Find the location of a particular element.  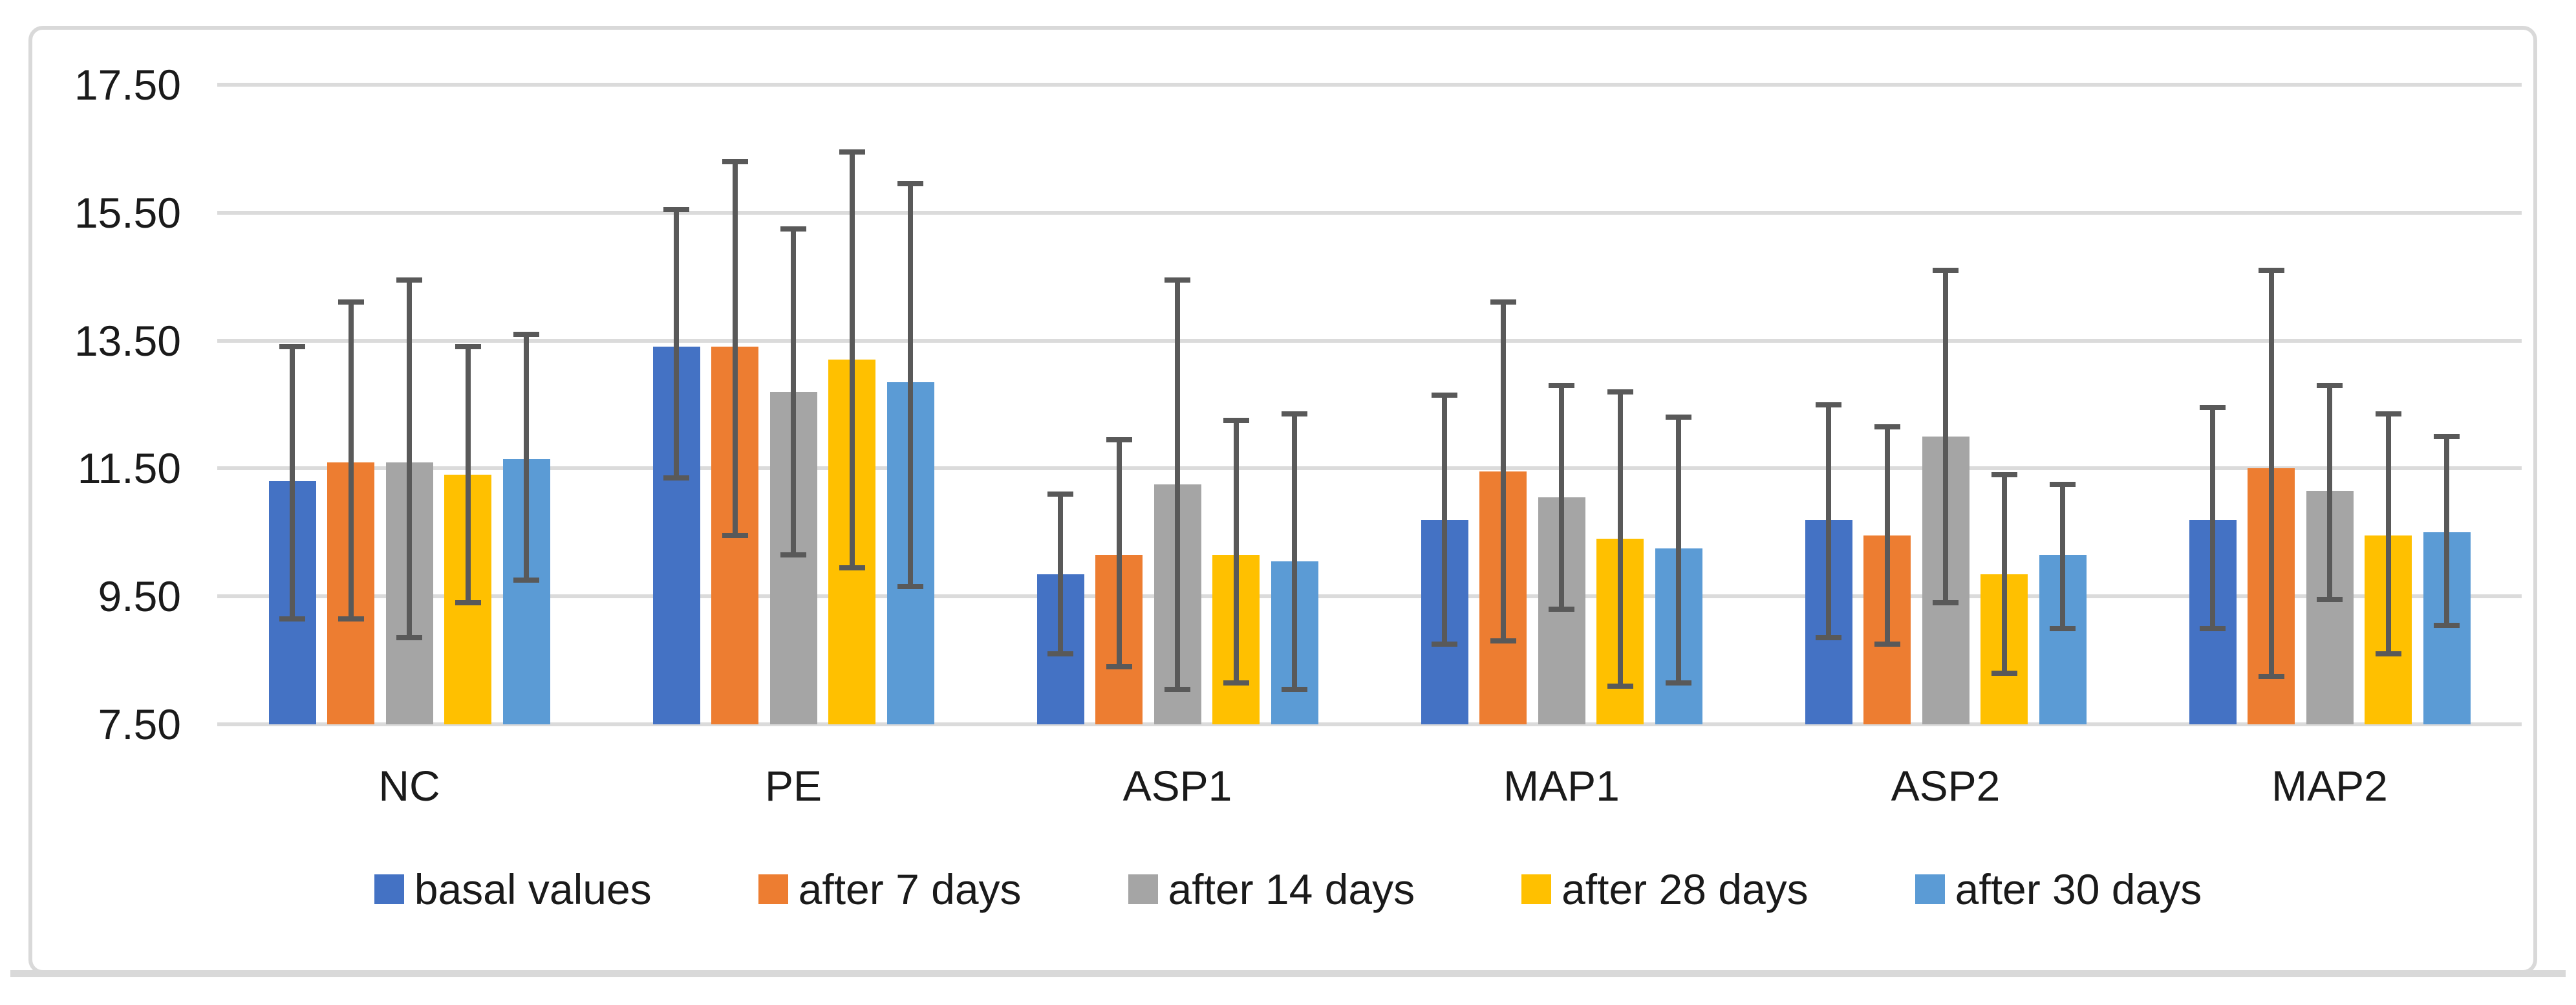

legend-item-series5: after 30 days is located at coordinates (2058, 890).